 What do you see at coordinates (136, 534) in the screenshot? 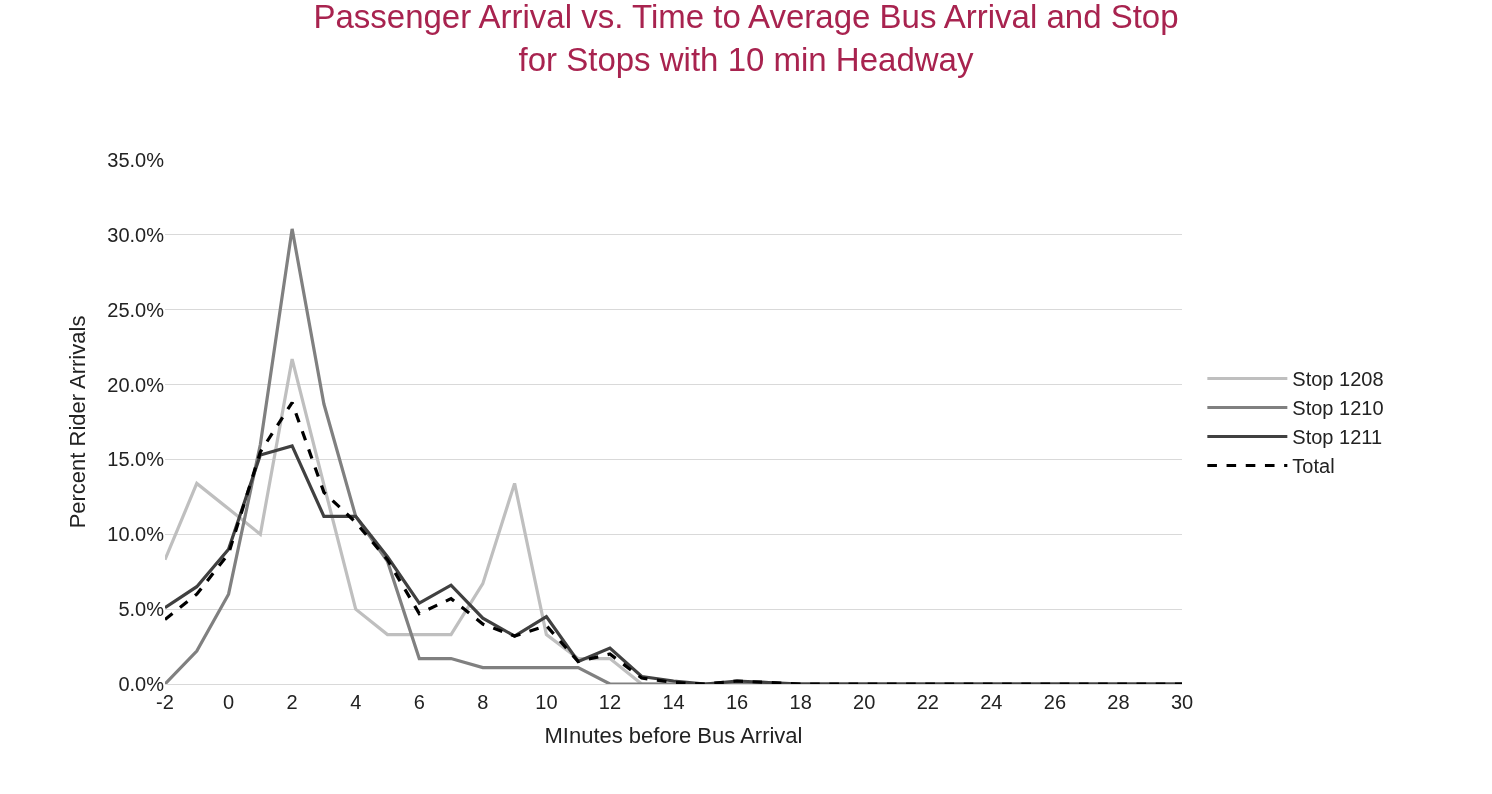
I see `y-tick-label: 10.0%` at bounding box center [136, 534].